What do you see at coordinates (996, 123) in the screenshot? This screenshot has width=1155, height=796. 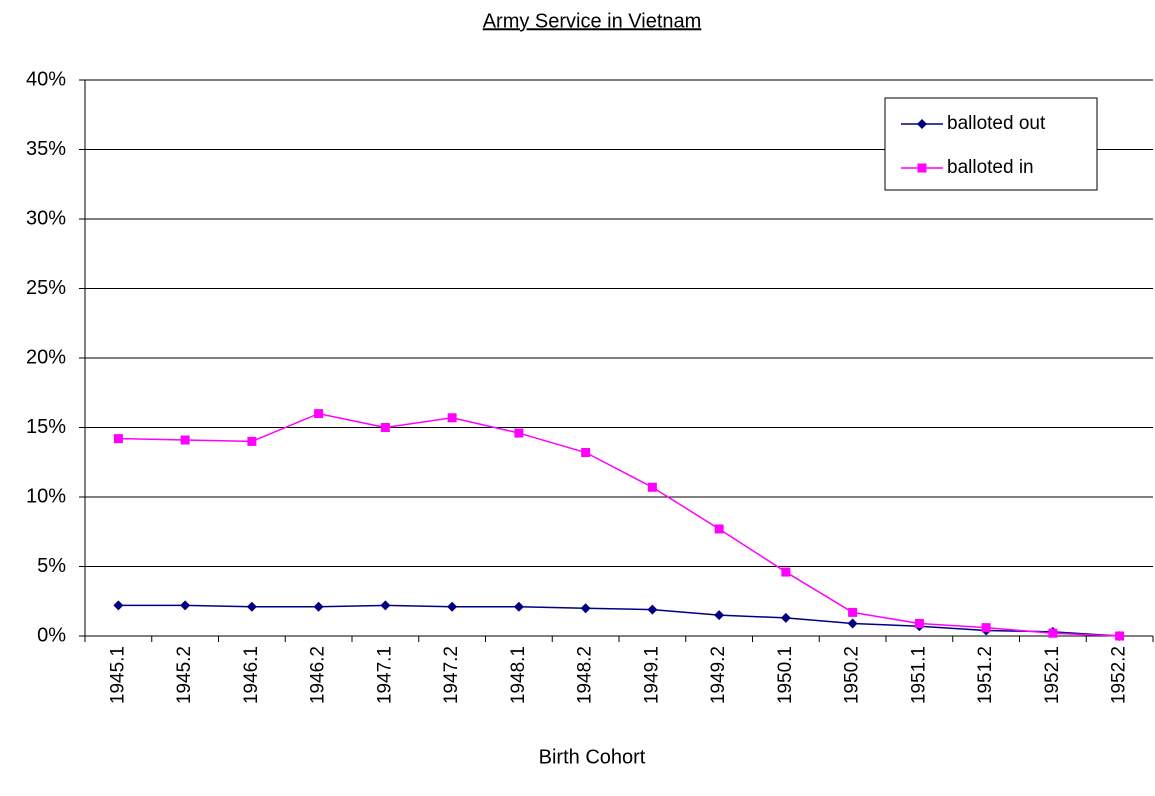 I see `legend-label: balloted out` at bounding box center [996, 123].